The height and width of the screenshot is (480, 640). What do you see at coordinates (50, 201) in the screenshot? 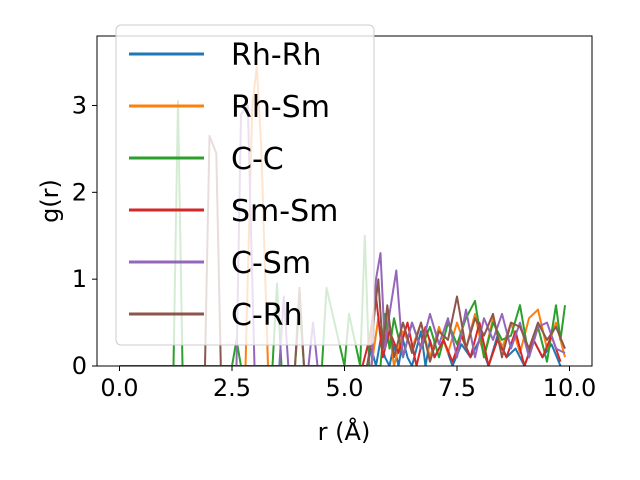
I see `y-axis-title: g(r)` at bounding box center [50, 201].